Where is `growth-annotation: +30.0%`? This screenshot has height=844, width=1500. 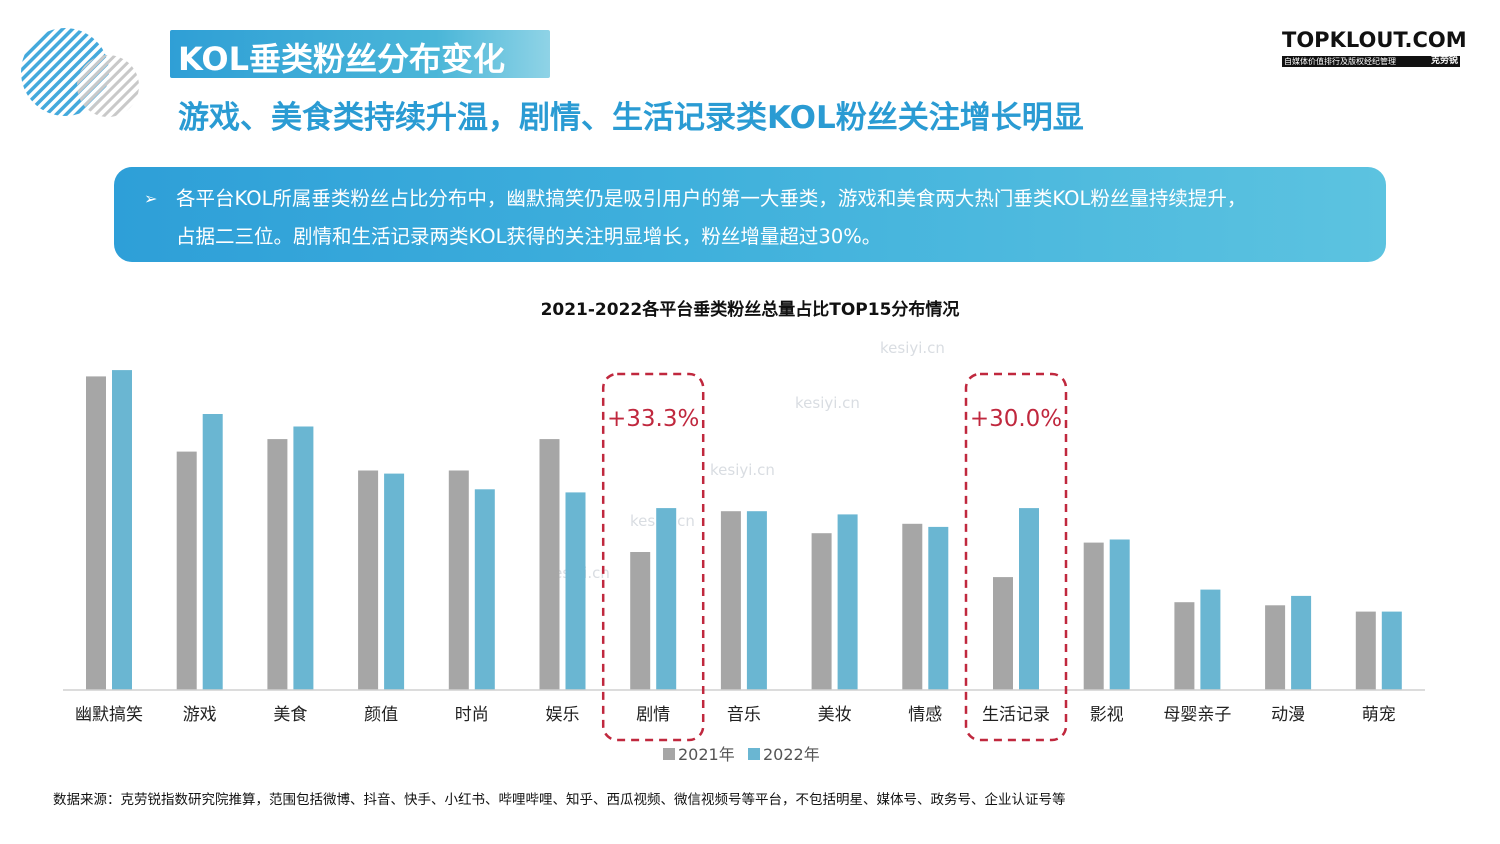
growth-annotation: +30.0% is located at coordinates (1016, 419).